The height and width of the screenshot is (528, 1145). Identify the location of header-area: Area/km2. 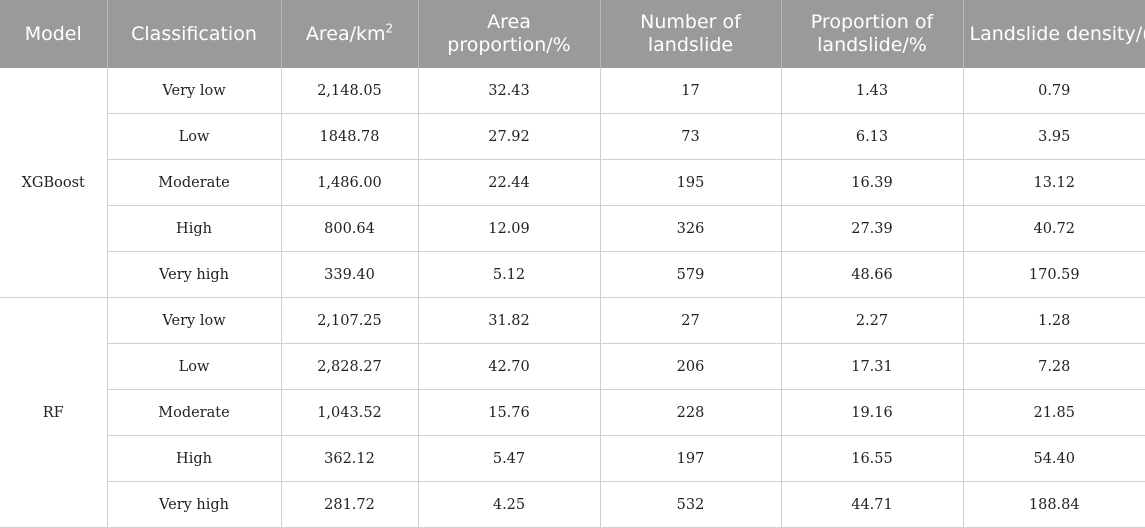
(350, 34).